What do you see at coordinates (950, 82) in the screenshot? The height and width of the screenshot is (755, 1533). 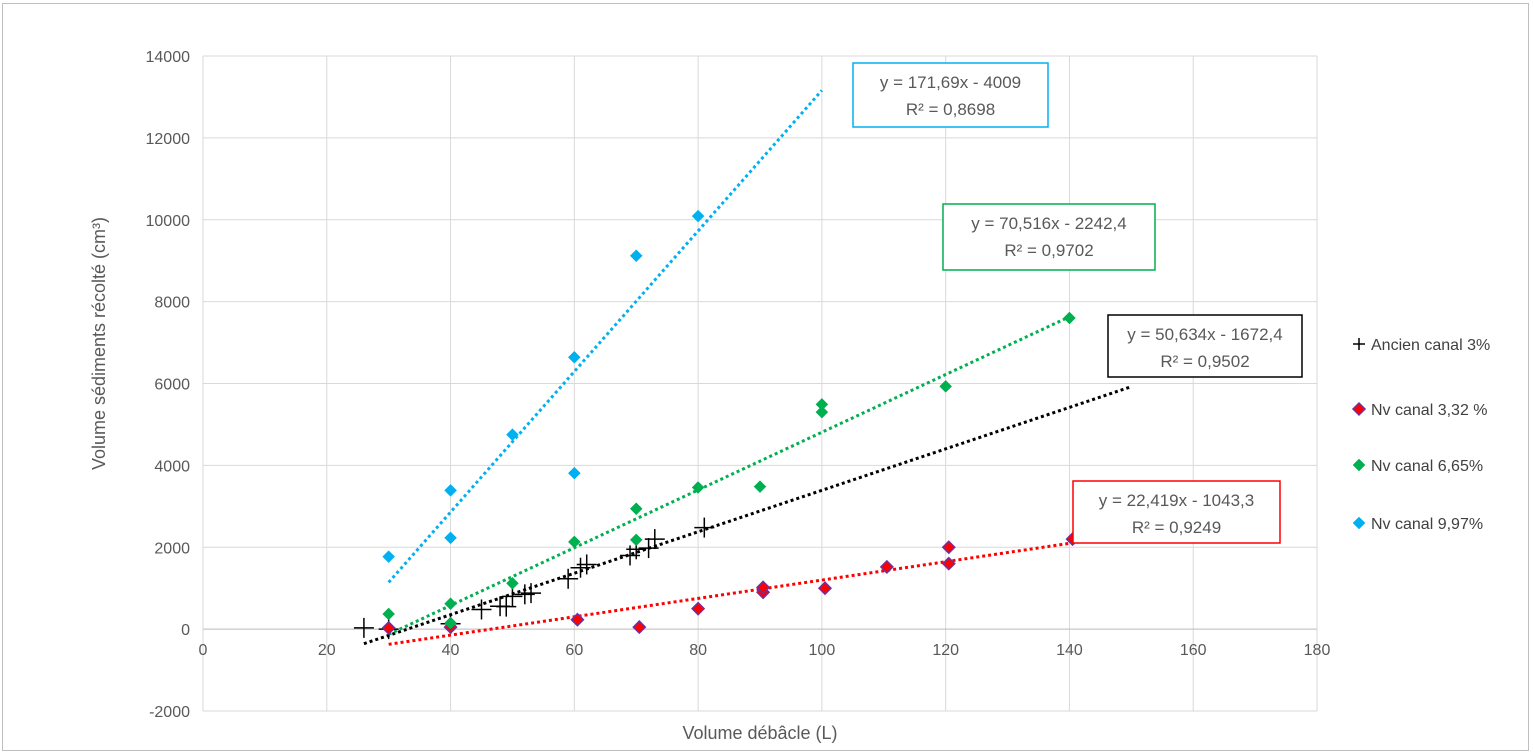 I see `trend-equation: y = 171,69x - 4009` at bounding box center [950, 82].